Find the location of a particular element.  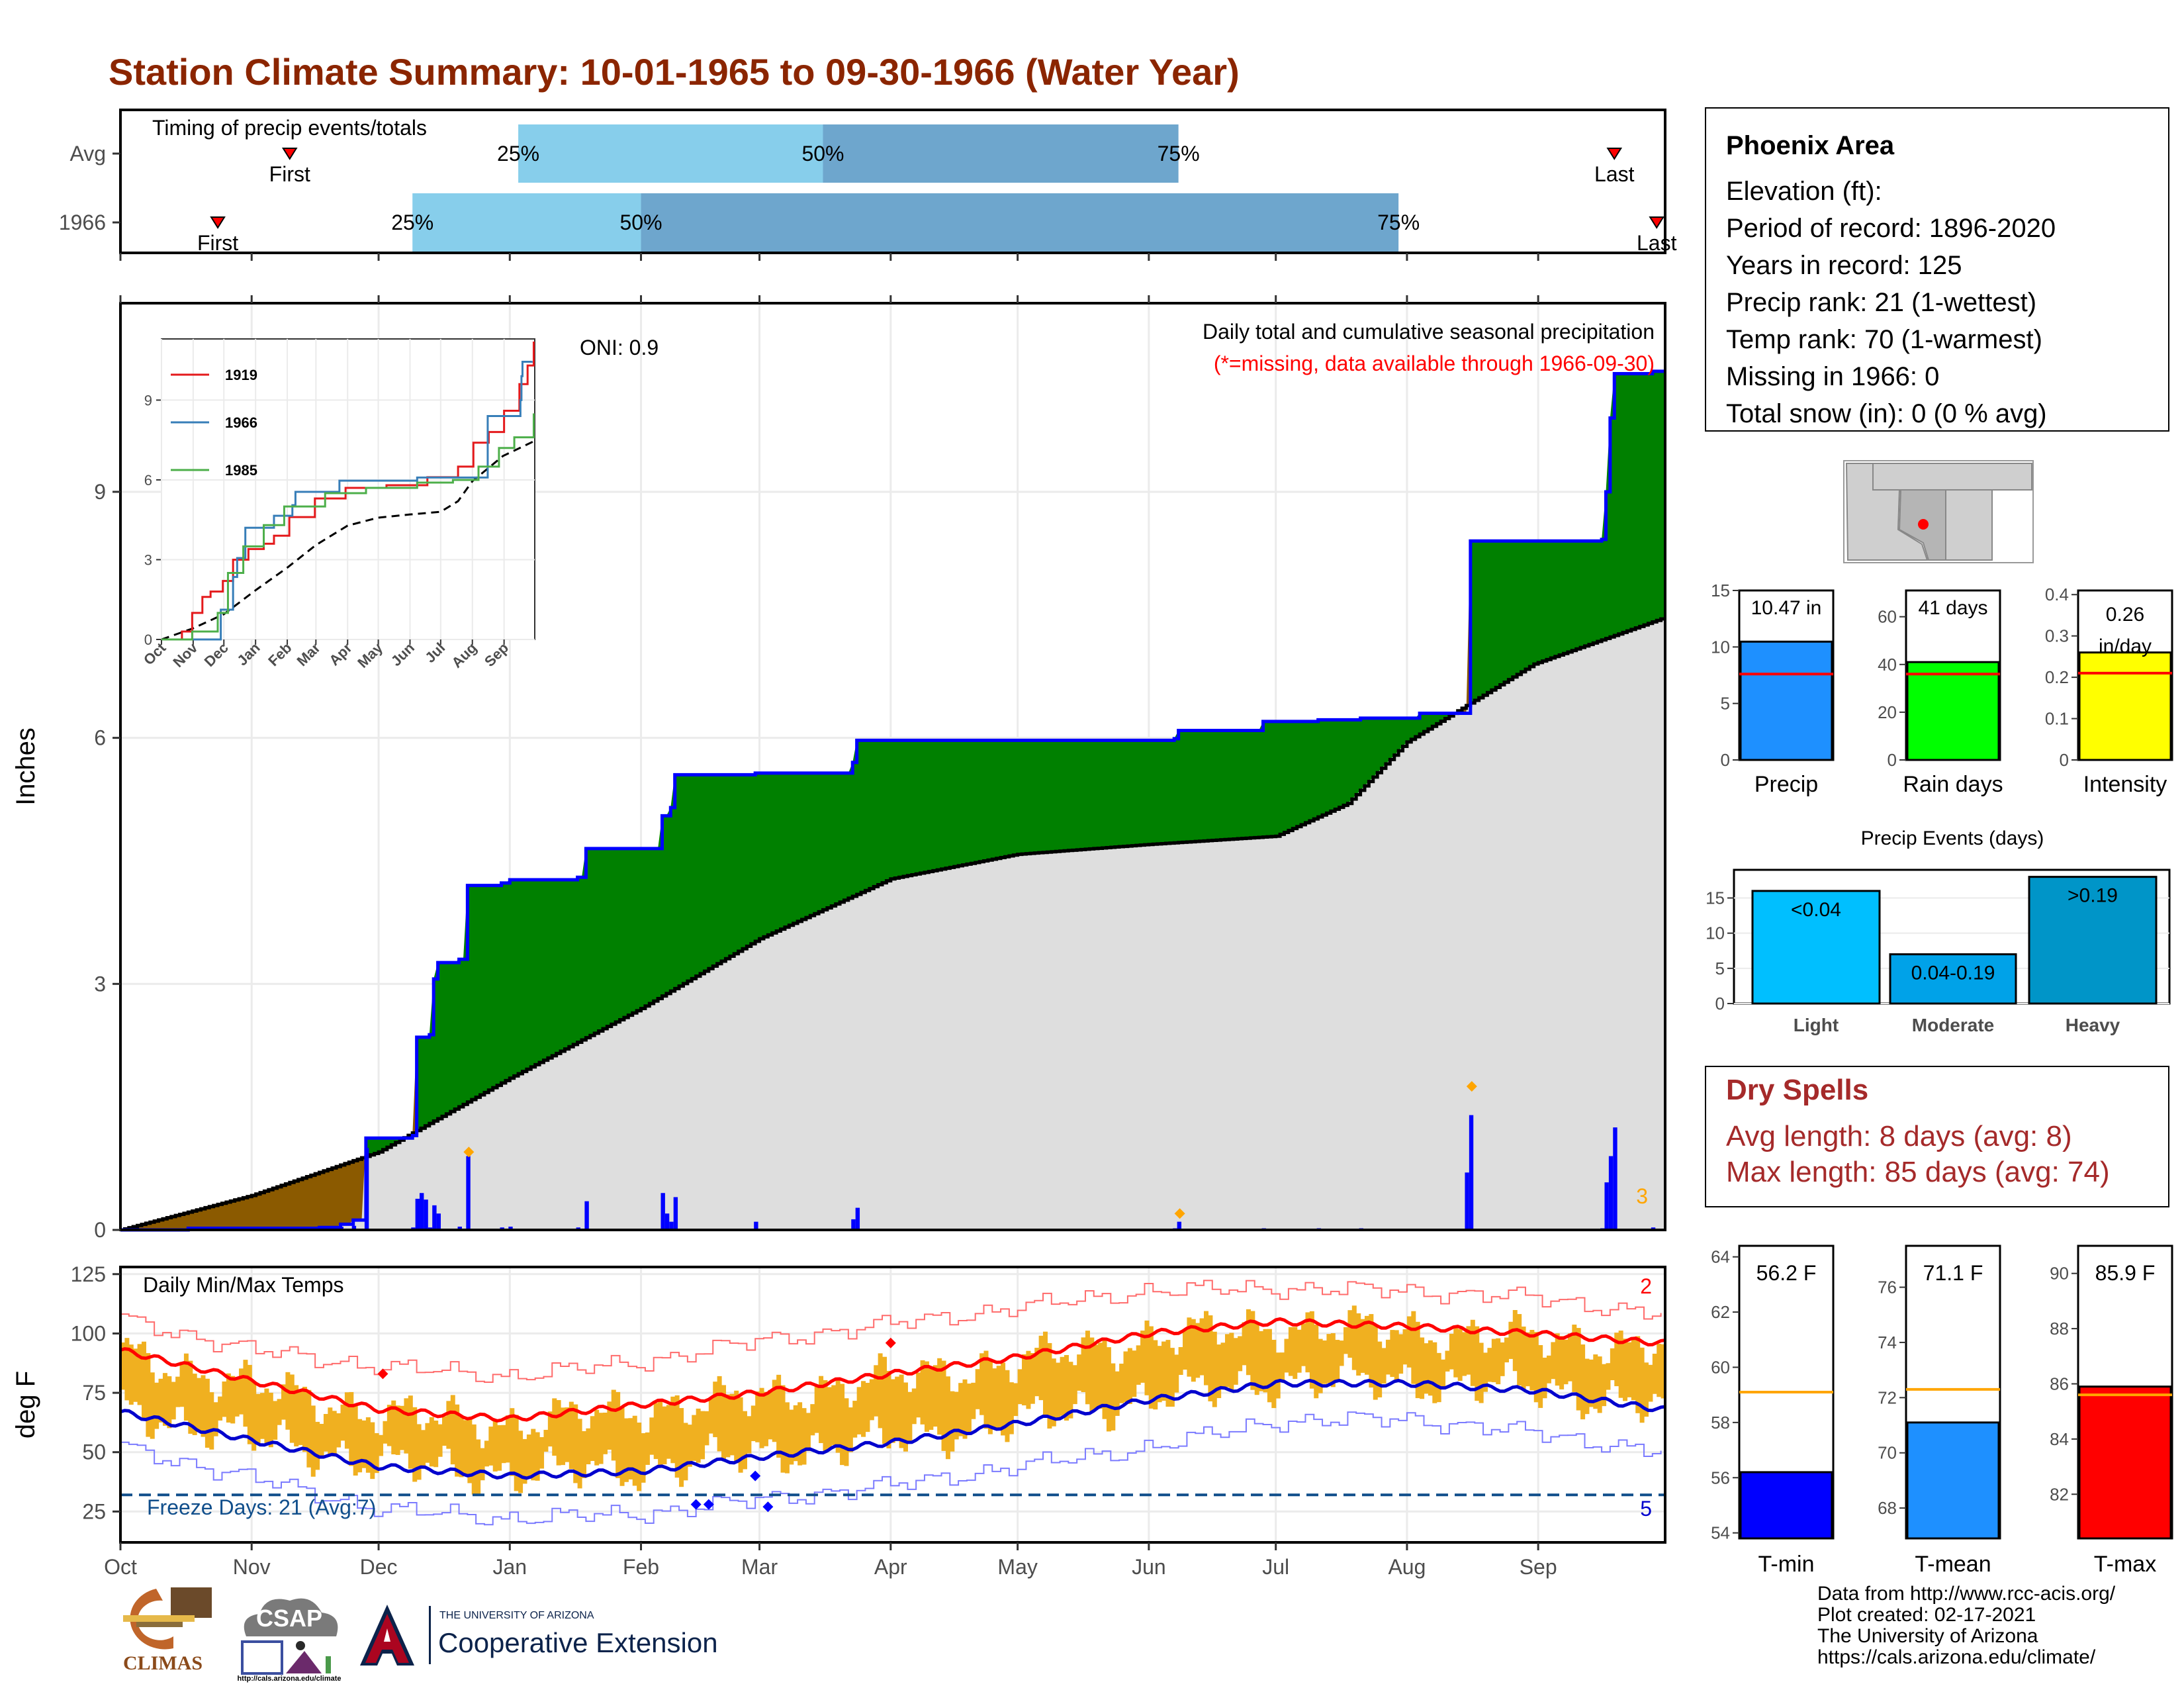

tmean-value-label-T-min: 56.2 F is located at coordinates (1786, 1273).